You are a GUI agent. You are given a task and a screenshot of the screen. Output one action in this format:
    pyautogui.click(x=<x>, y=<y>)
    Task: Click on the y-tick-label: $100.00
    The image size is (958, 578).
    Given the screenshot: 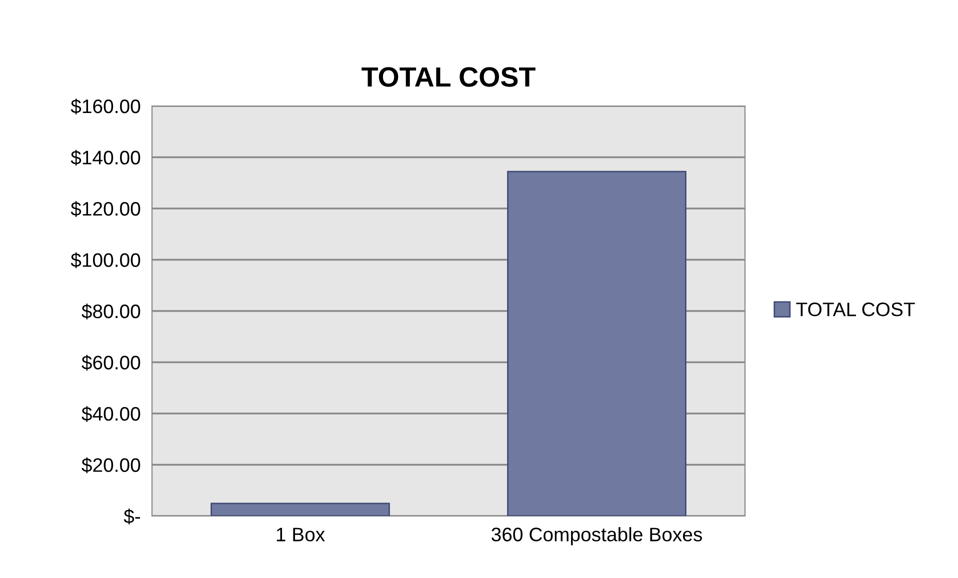 What is the action you would take?
    pyautogui.click(x=105, y=260)
    